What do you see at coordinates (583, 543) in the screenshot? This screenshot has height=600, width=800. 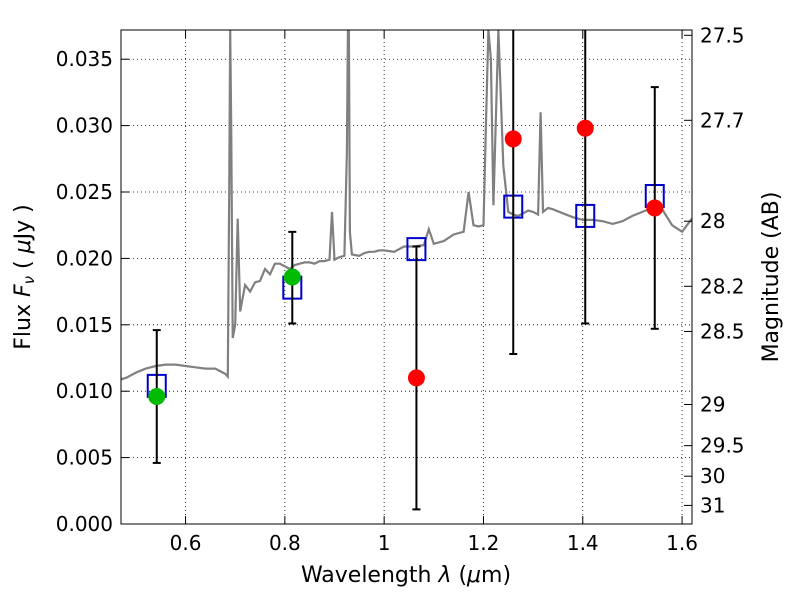 I see `x-tick-label: 1.4` at bounding box center [583, 543].